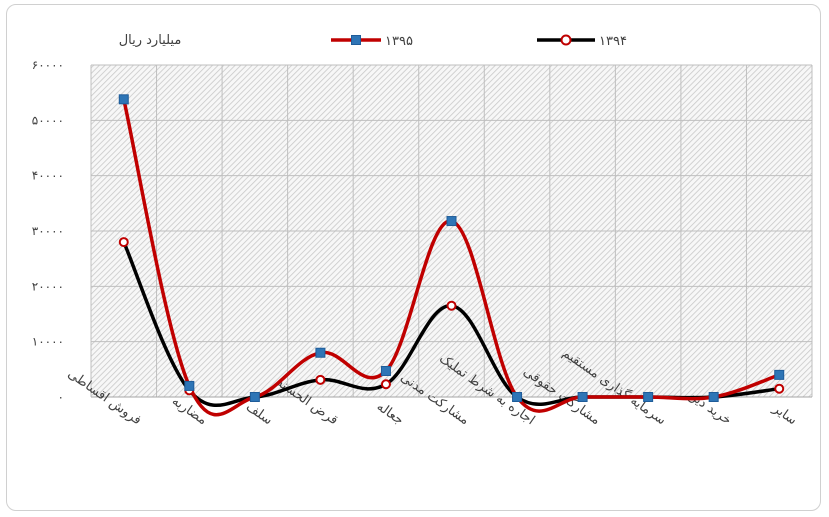 The width and height of the screenshot is (829, 517). What do you see at coordinates (150, 40) in the screenshot?
I see `unit-label: میلیارد ریال` at bounding box center [150, 40].